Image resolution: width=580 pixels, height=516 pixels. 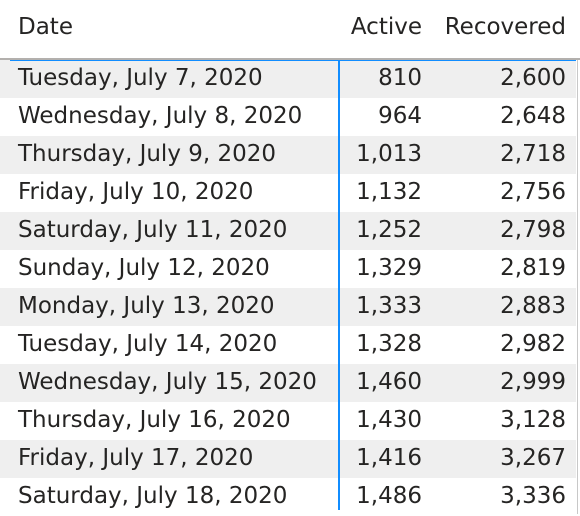 What do you see at coordinates (389, 420) in the screenshot?
I see `cell-active: 1,430` at bounding box center [389, 420].